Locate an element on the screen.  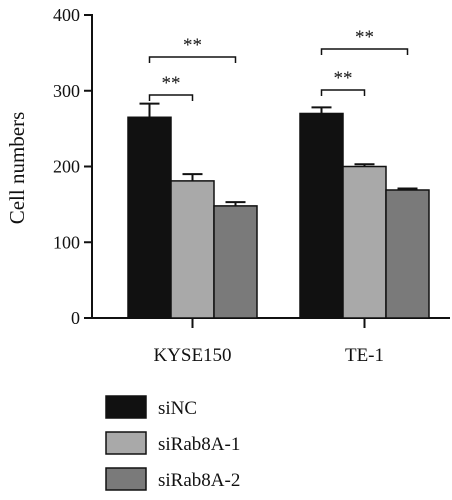
legend-label: siRab8A-1 is located at coordinates (199, 444).